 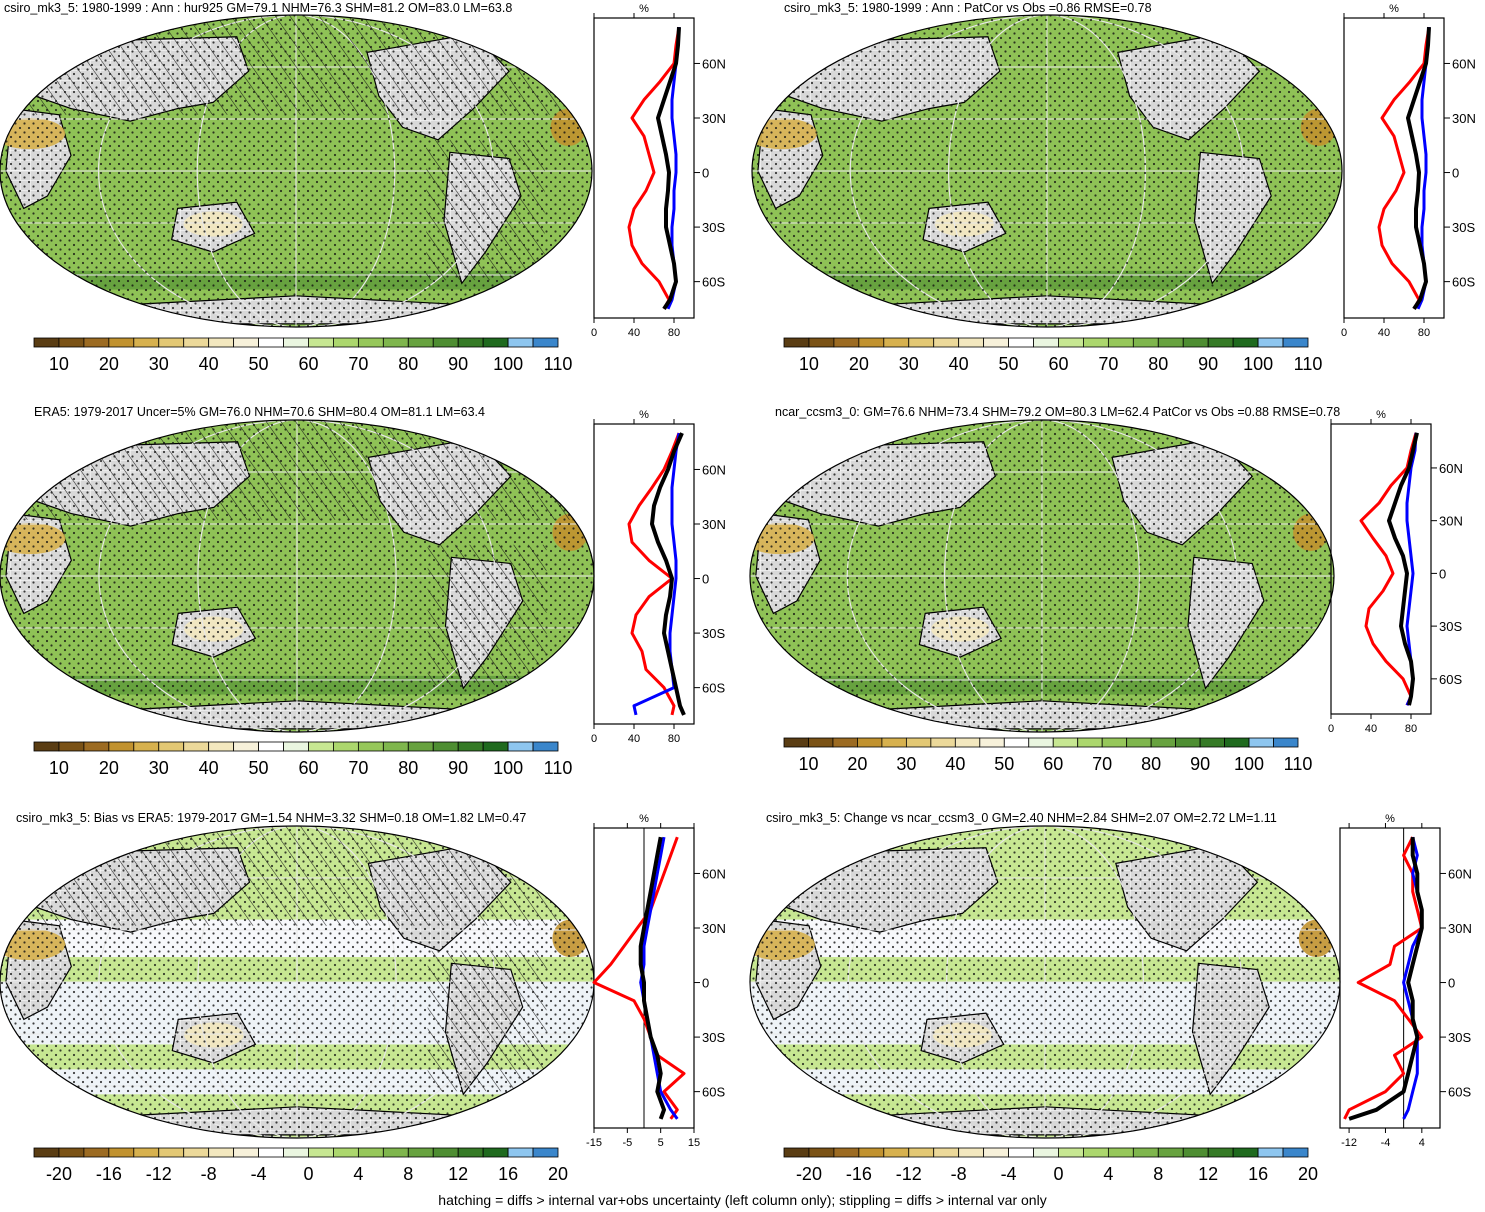 What do you see at coordinates (694, 1143) in the screenshot?
I see `x-tick-label: 15` at bounding box center [694, 1143].